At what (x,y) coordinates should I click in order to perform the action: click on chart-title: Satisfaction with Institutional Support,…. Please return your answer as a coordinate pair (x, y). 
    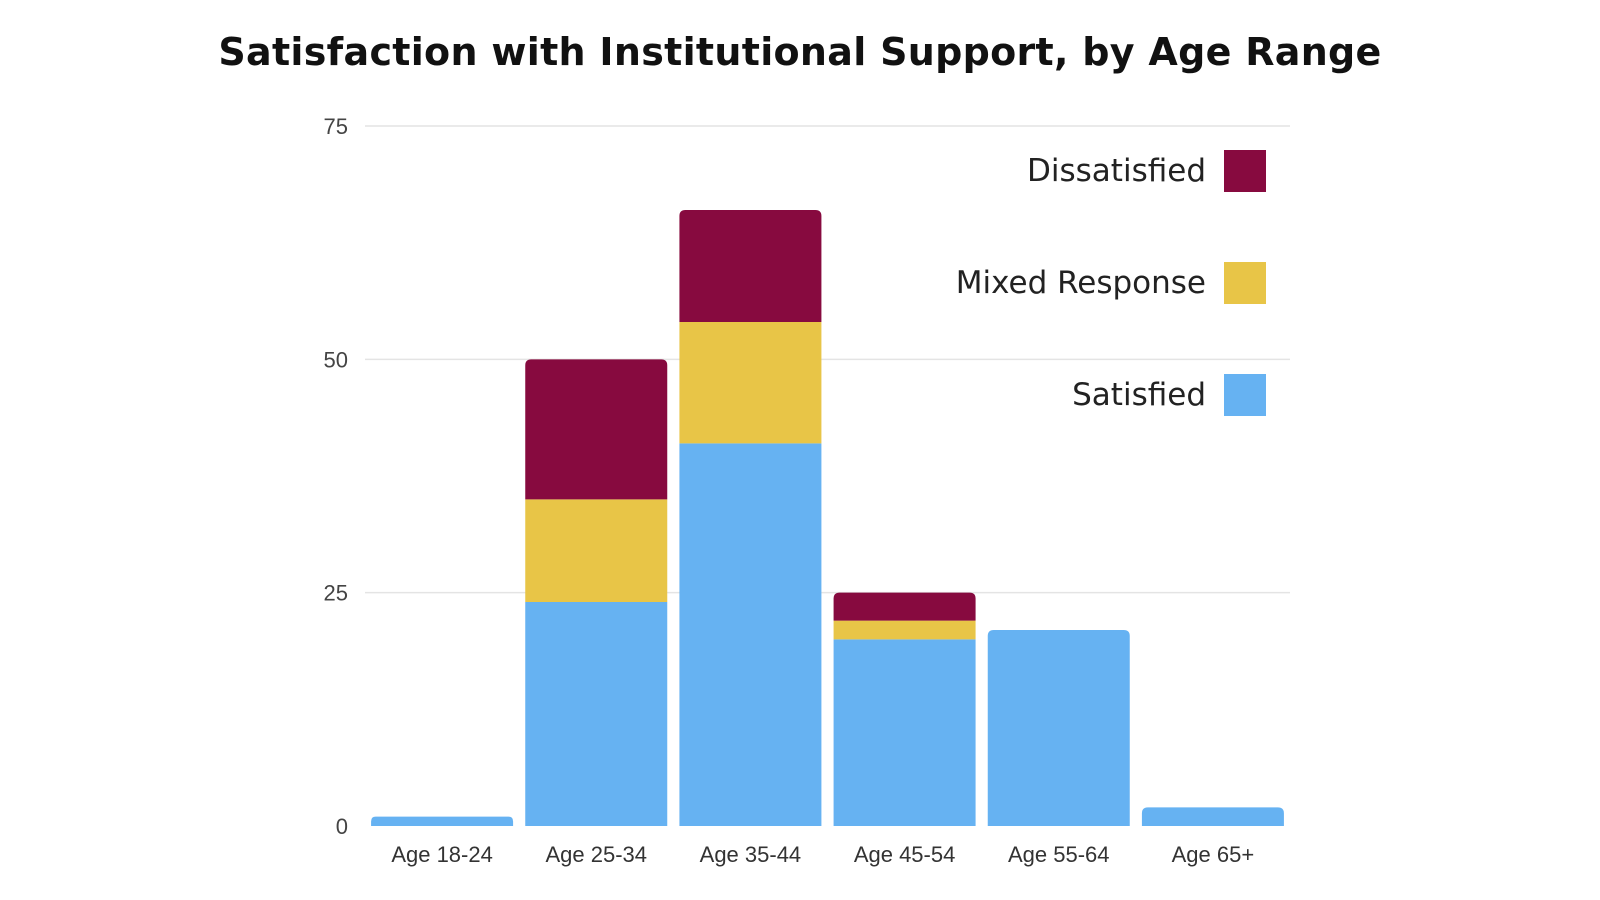
    Looking at the image, I should click on (800, 52).